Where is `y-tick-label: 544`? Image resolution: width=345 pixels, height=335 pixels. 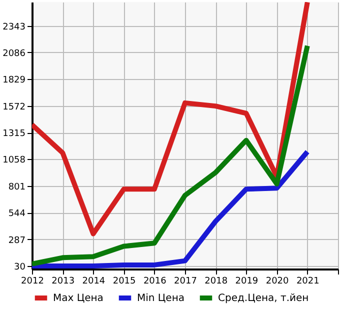 y-tick-label: 544 is located at coordinates (17, 214).